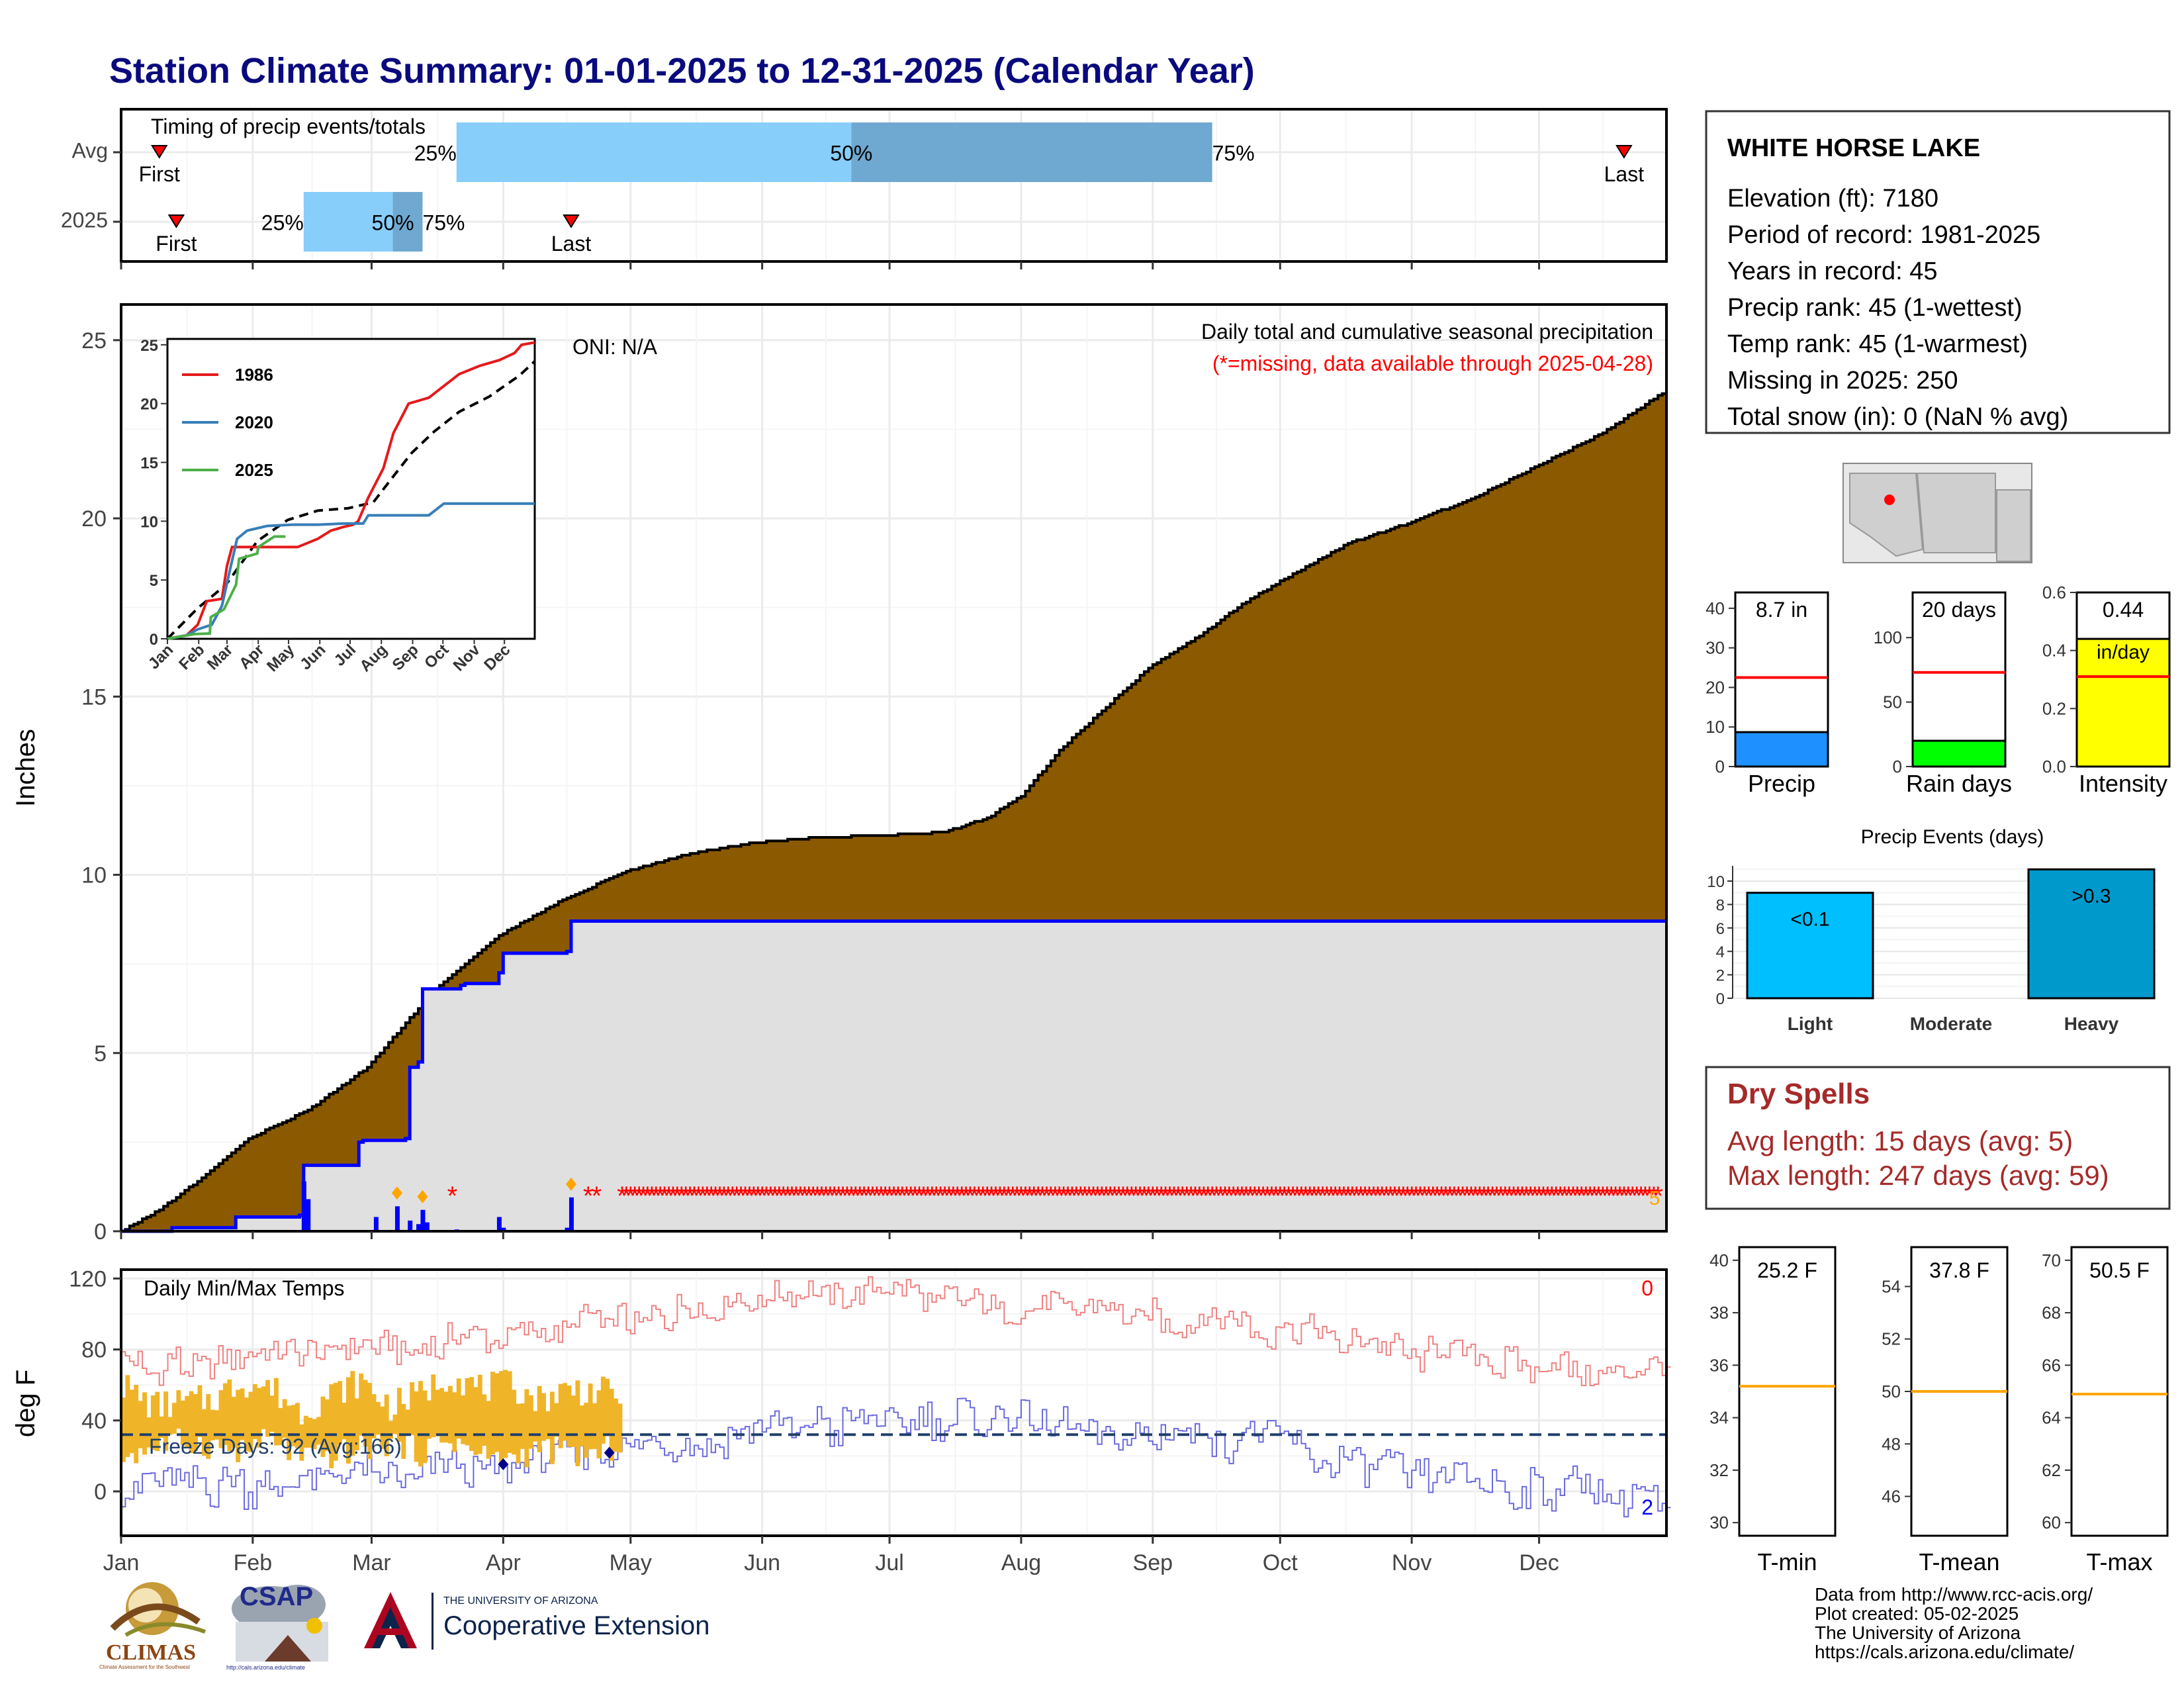 The height and width of the screenshot is (1688, 2184). I want to click on station-info-line: Total snow (in): 0 (NaN % avg), so click(1897, 417).